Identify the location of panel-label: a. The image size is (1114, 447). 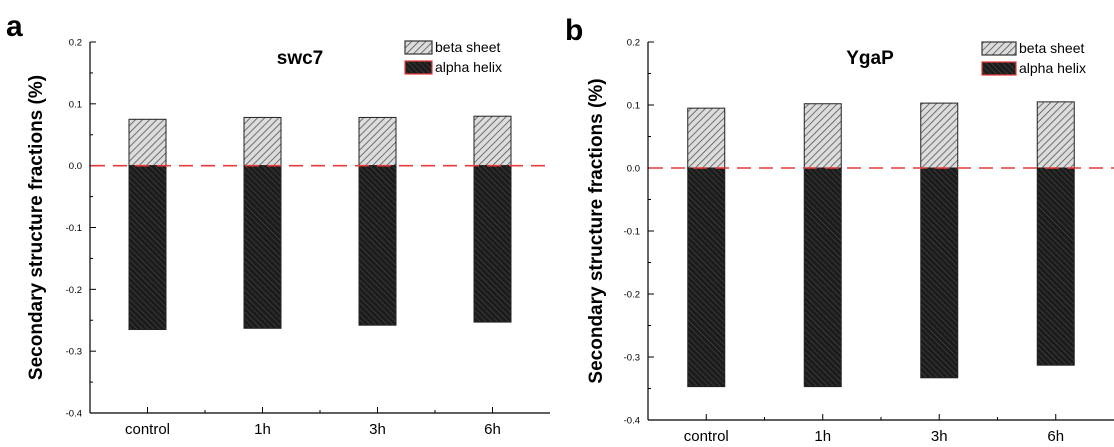
(14, 26).